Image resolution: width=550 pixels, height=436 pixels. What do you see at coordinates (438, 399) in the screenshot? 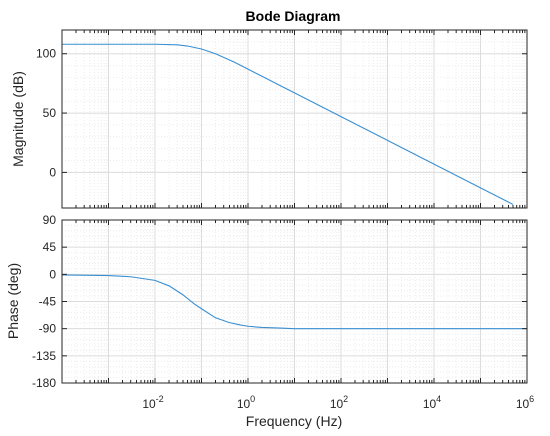
I see `x-tick-label-exponent: 4` at bounding box center [438, 399].